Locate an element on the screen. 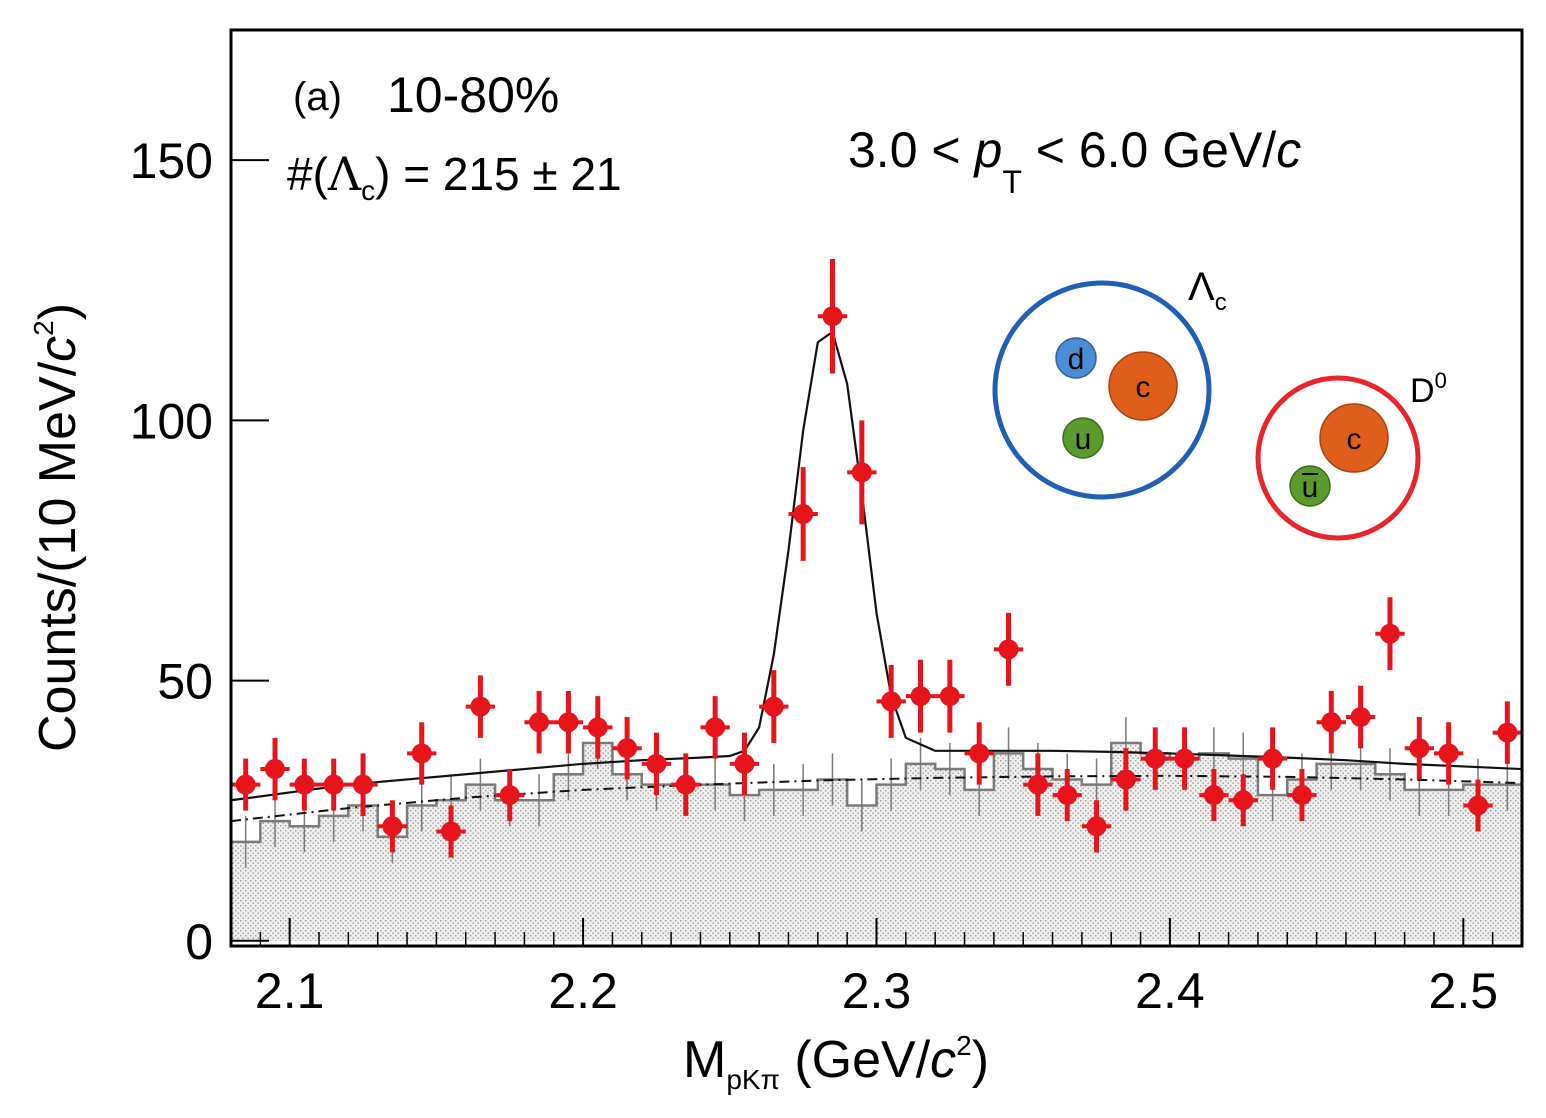 The image size is (1546, 1118). yield-symbol: Λ is located at coordinates (344, 174).